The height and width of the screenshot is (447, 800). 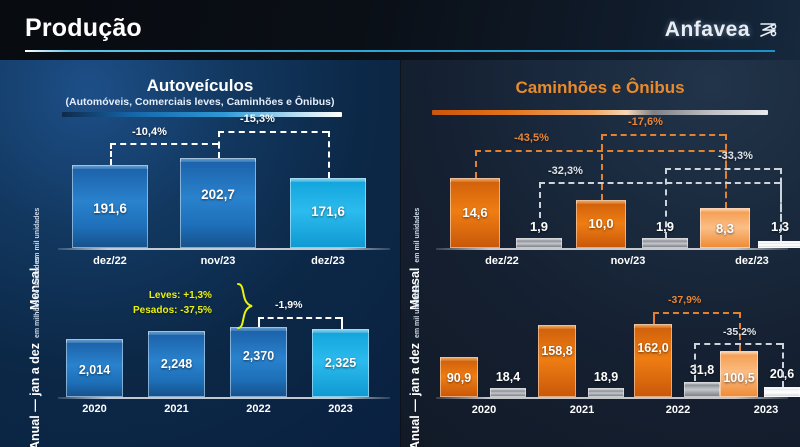 I want to click on table-row: 31,8, so click(x=702, y=380).